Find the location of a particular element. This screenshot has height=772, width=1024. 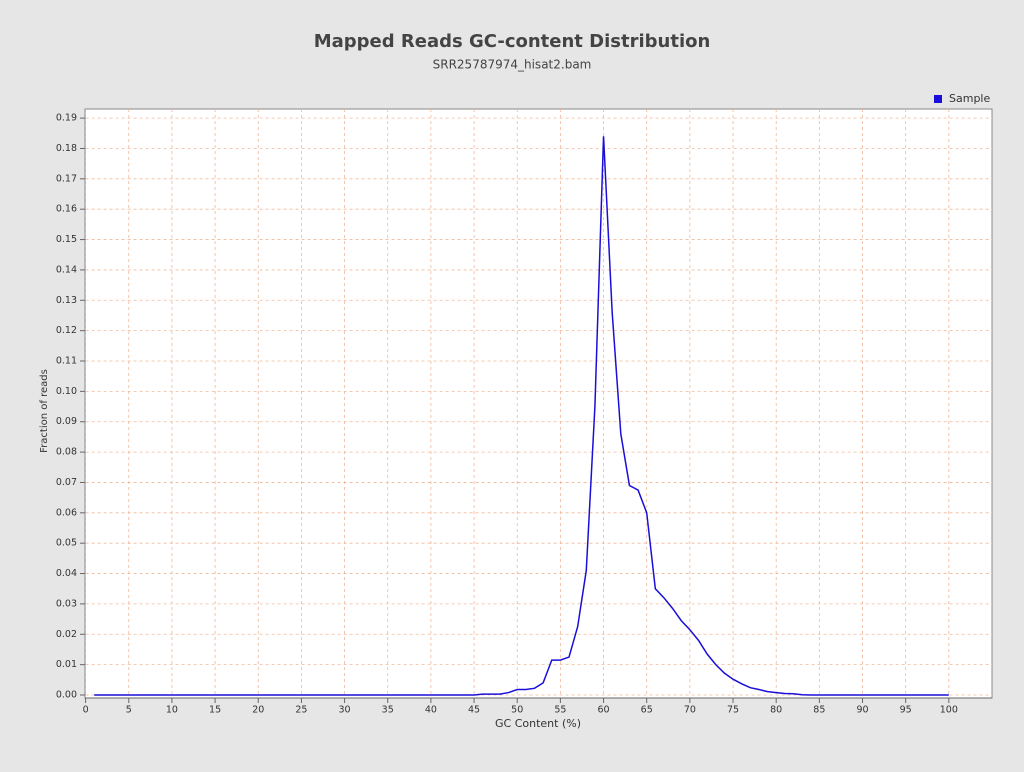

x-tick-label: 40 is located at coordinates (431, 710).